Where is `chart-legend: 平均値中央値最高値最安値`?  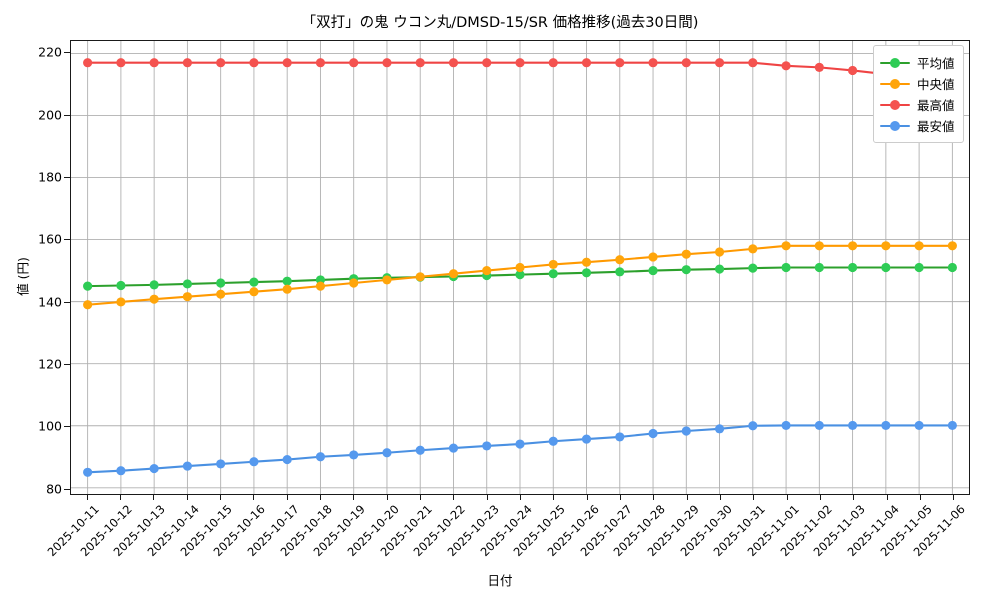 chart-legend: 平均値中央値最高値最安値 is located at coordinates (918, 94).